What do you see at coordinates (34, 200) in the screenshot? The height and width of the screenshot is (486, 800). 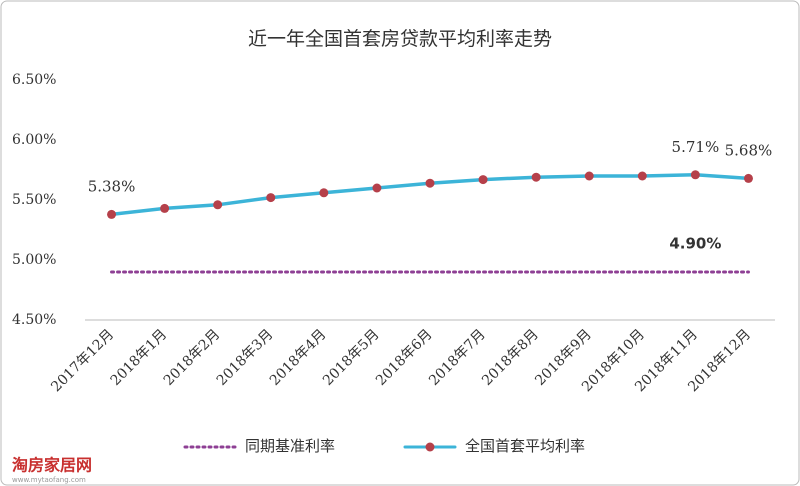 I see `y-tick-label: 5.50%` at bounding box center [34, 200].